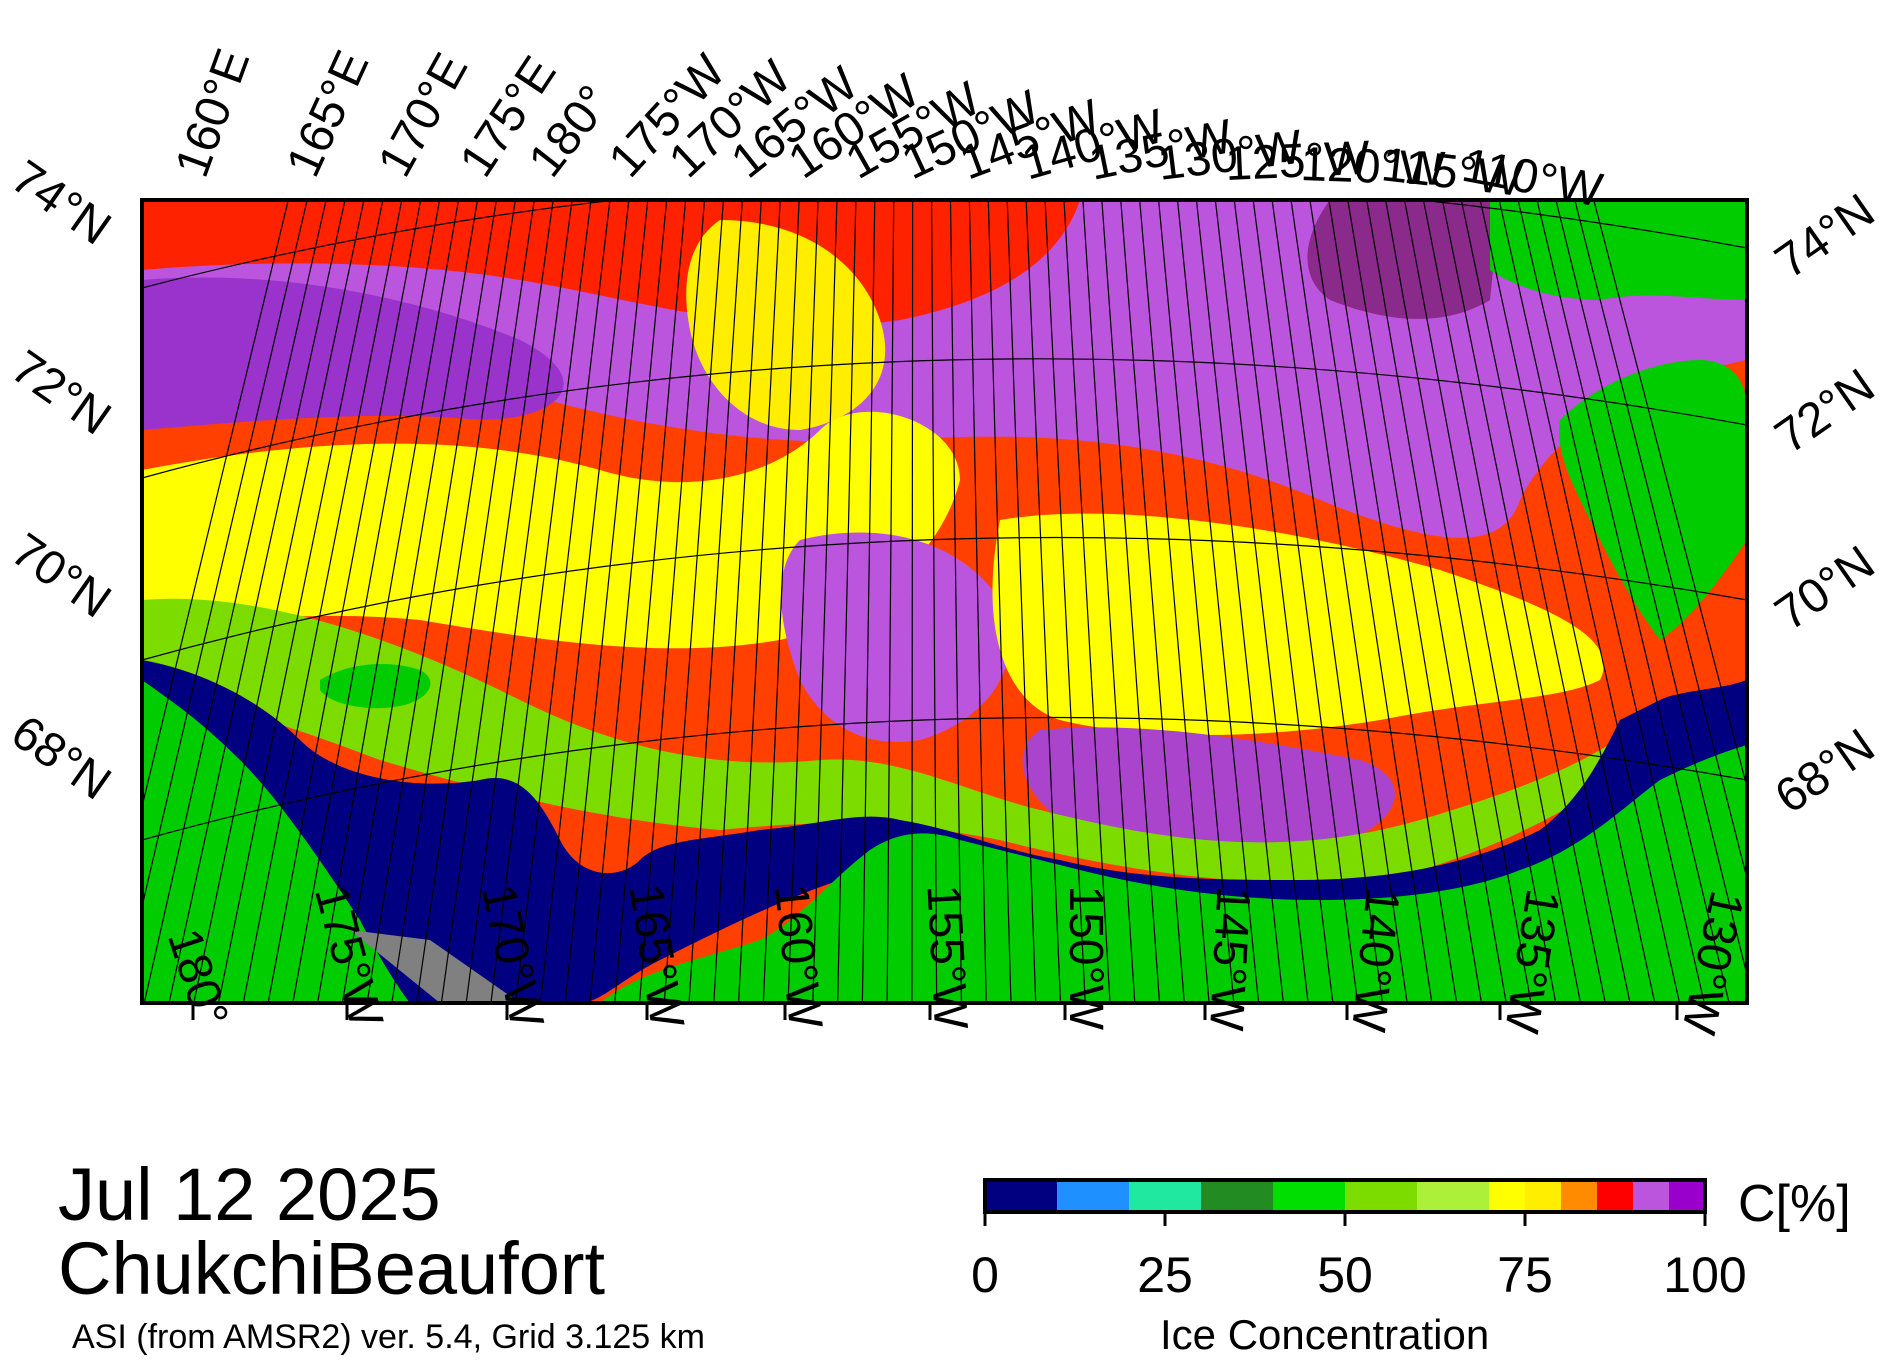 Image resolution: width=1890 pixels, height=1370 pixels. What do you see at coordinates (1085, 957) in the screenshot?
I see `bottom-lon-label: 150°W` at bounding box center [1085, 957].